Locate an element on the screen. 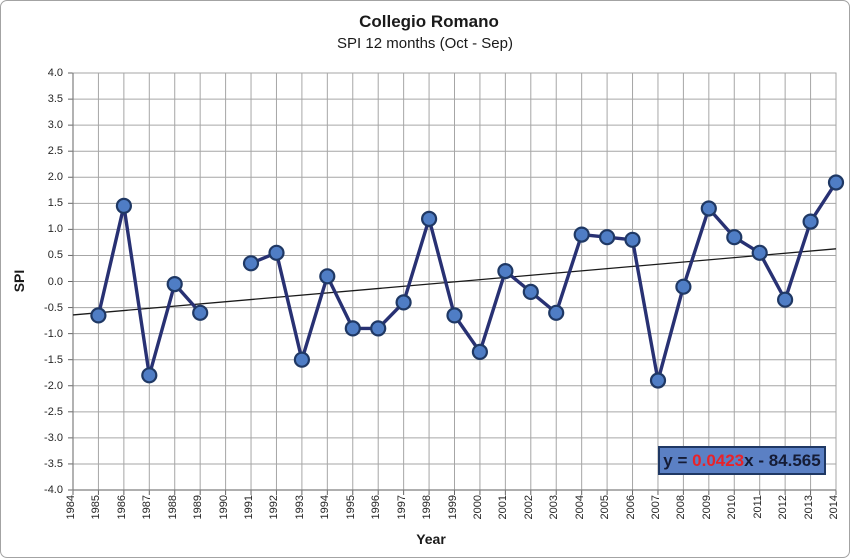  x-tick-label: 1987 is located at coordinates (147, 507).